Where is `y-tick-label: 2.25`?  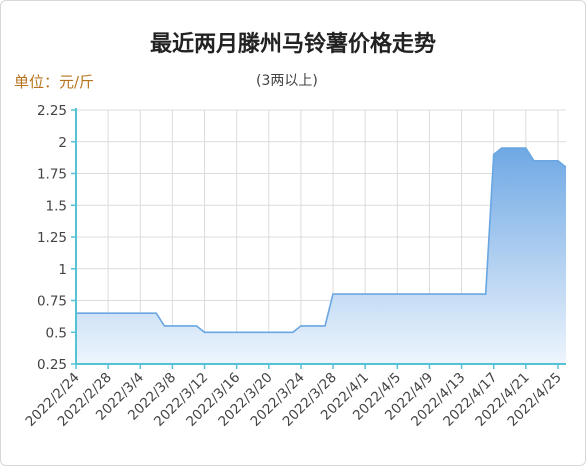
y-tick-label: 2.25 is located at coordinates (52, 111).